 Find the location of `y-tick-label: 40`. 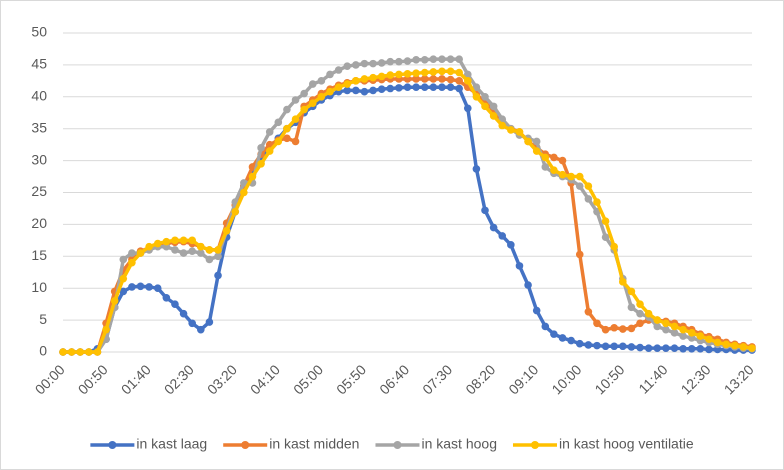

y-tick-label: 40 is located at coordinates (39, 96).